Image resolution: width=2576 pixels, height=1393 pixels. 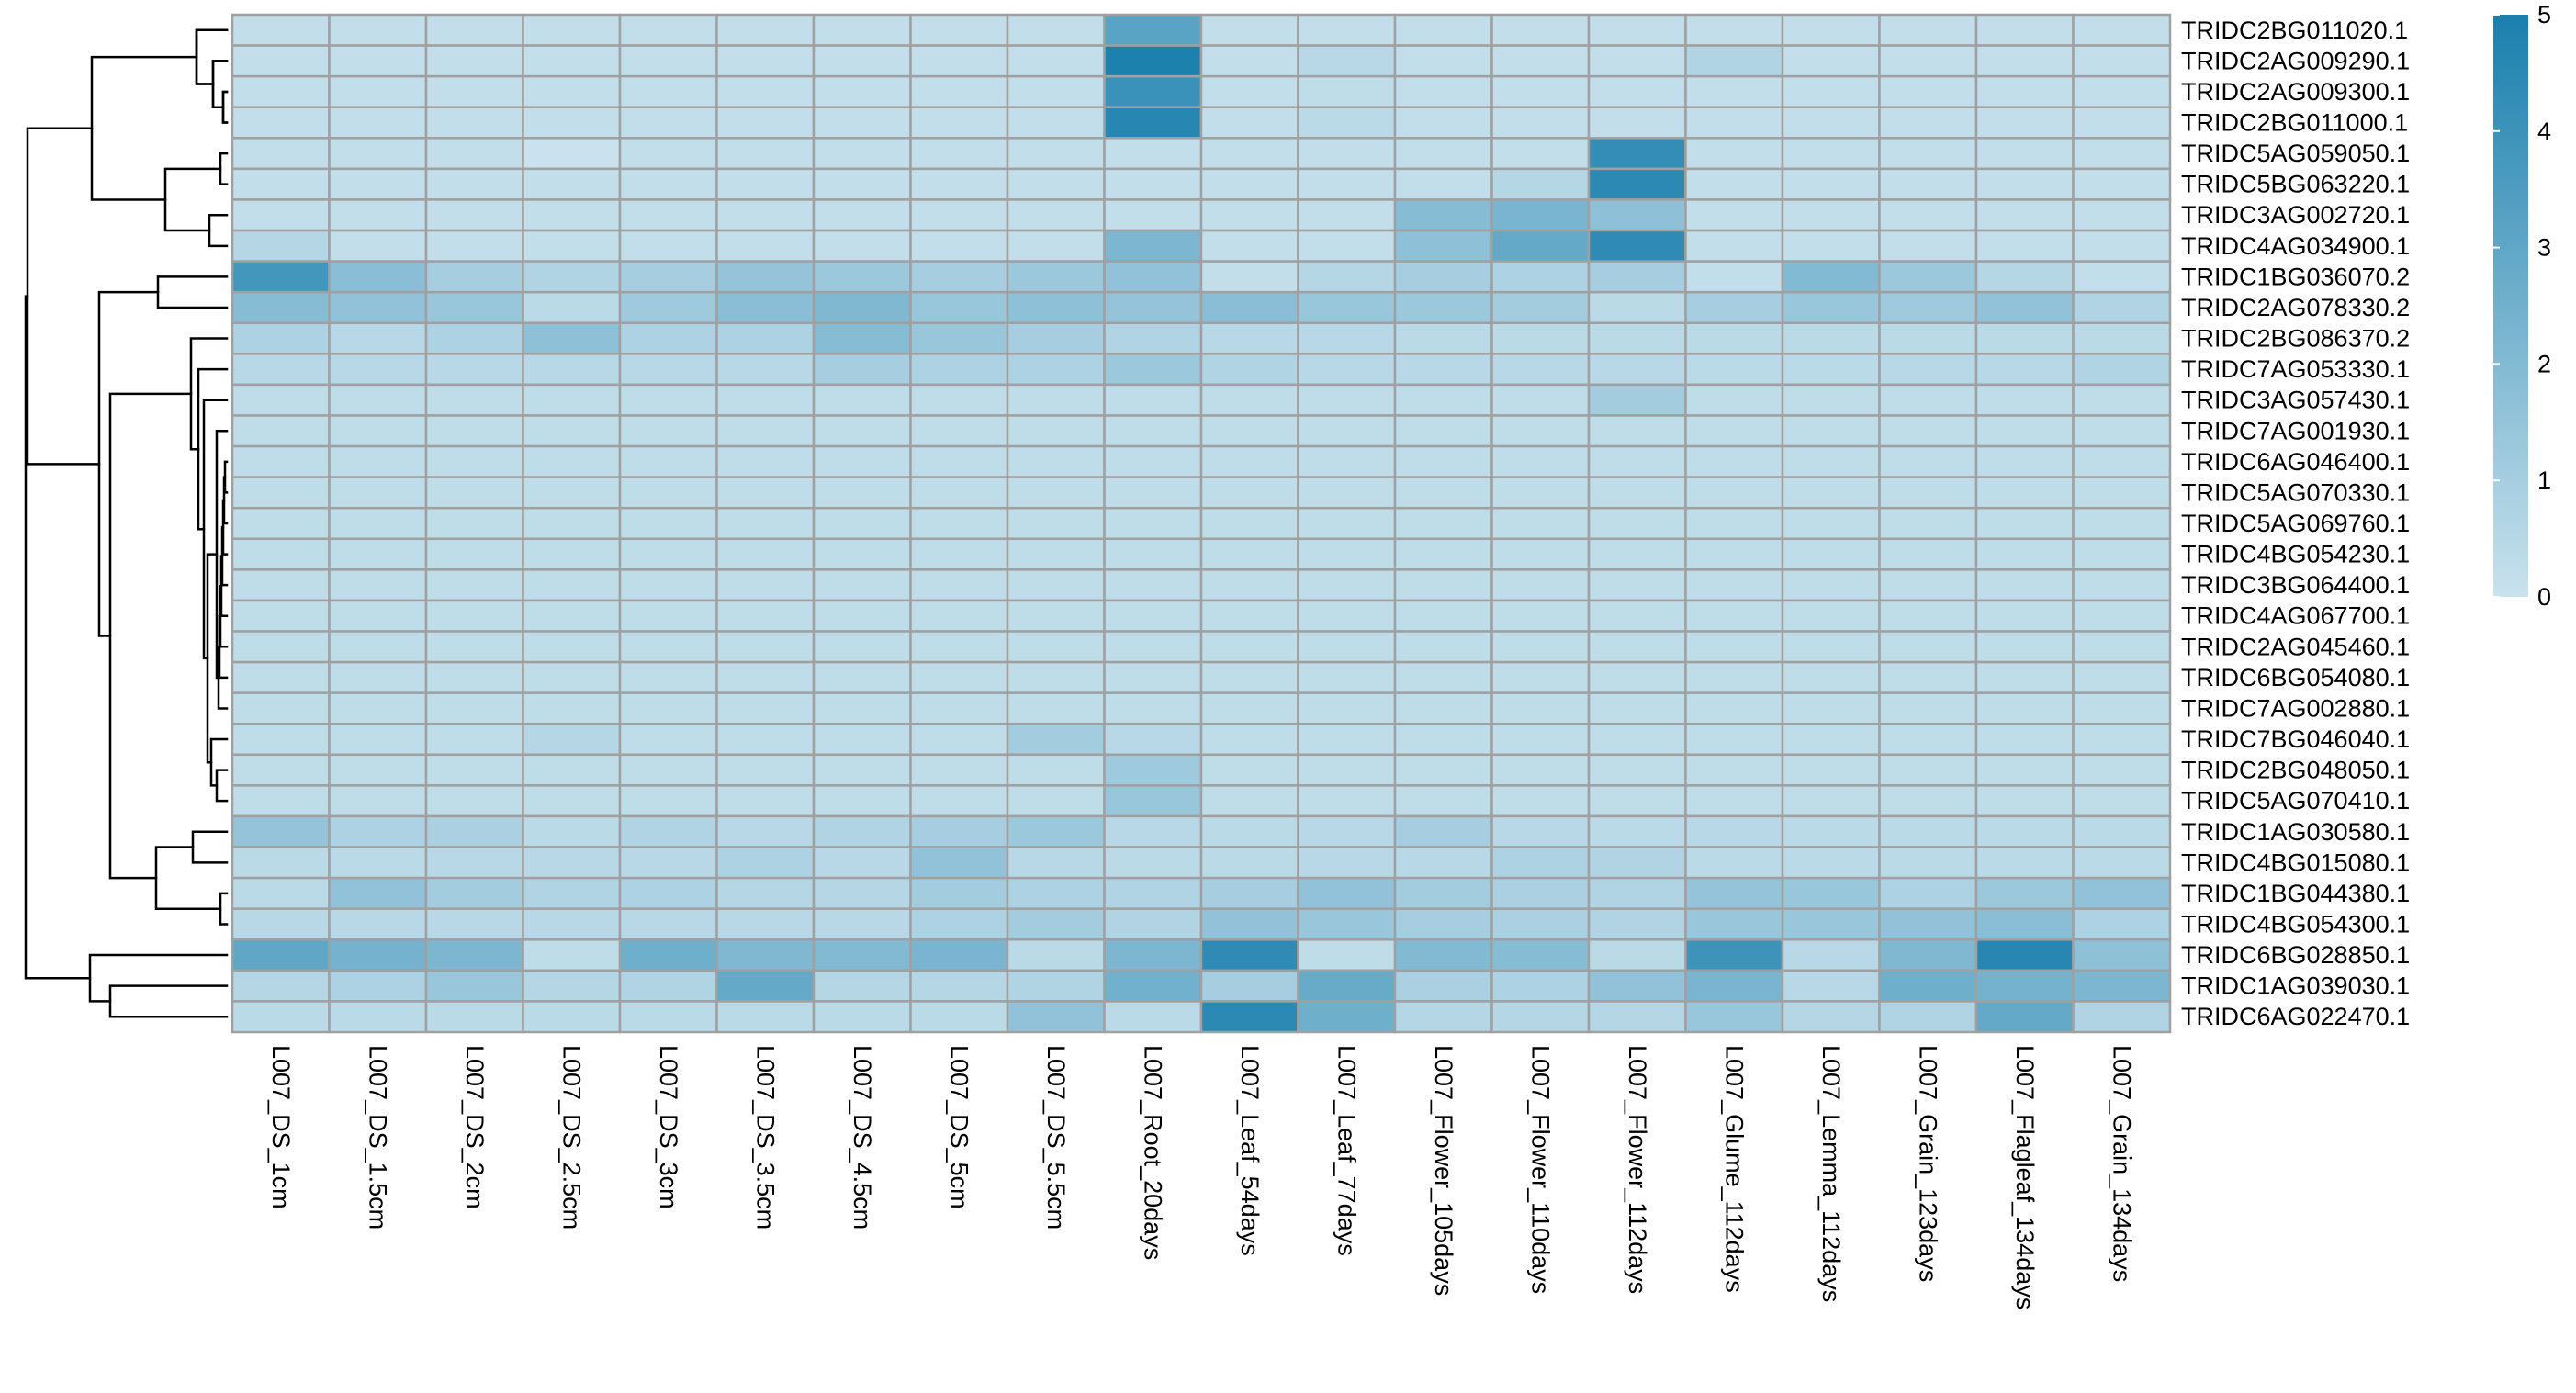 I want to click on row-label: TRIDC7AG002880.1, so click(x=2295, y=708).